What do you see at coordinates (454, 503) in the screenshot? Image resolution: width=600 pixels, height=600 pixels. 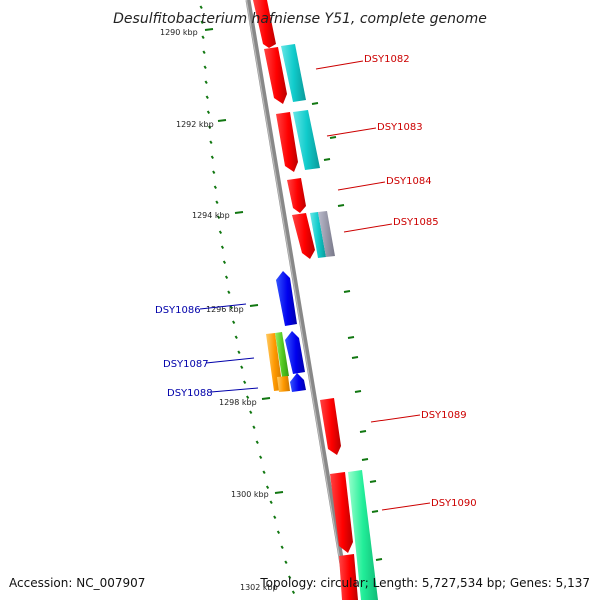 I see `gene-label-dsy1090: DSY1090` at bounding box center [454, 503].